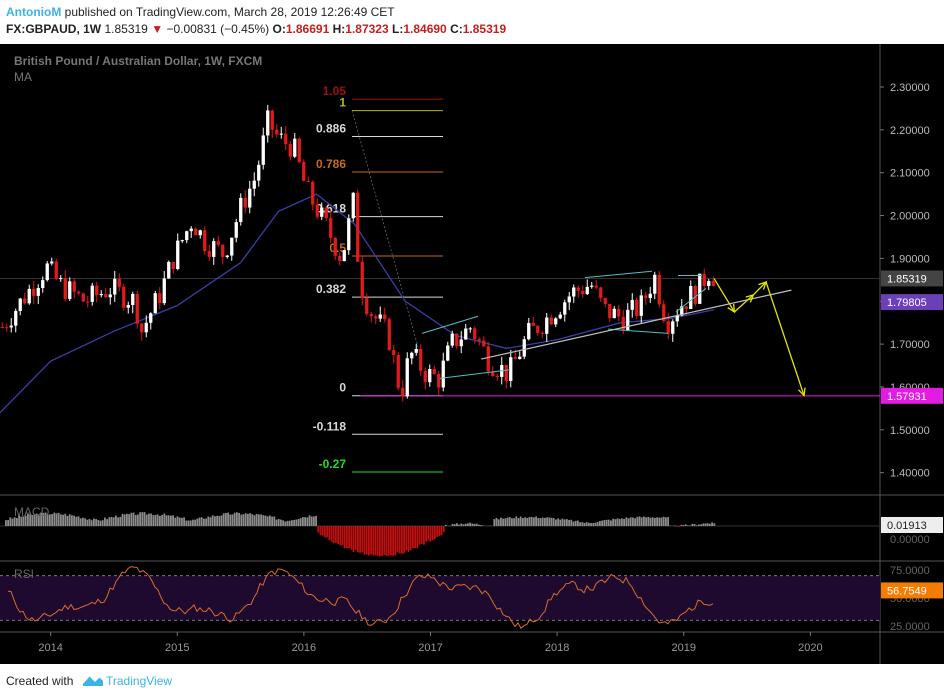 This screenshot has width=944, height=698. What do you see at coordinates (912, 590) in the screenshot?
I see `rsi-value-tag-bg` at bounding box center [912, 590].